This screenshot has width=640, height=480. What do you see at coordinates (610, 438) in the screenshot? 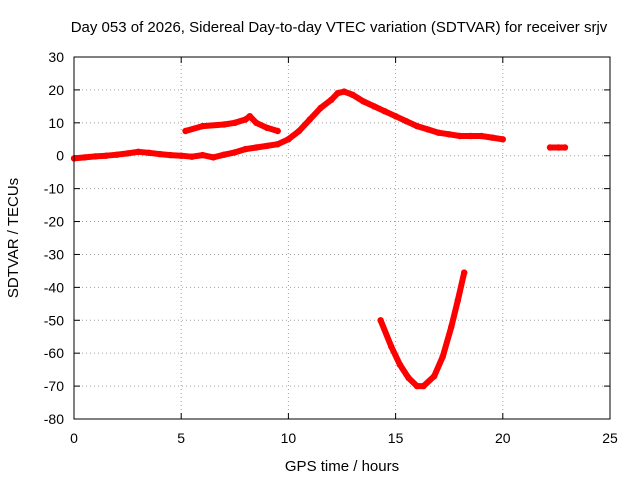
I see `x-tick-label: 25` at bounding box center [610, 438].